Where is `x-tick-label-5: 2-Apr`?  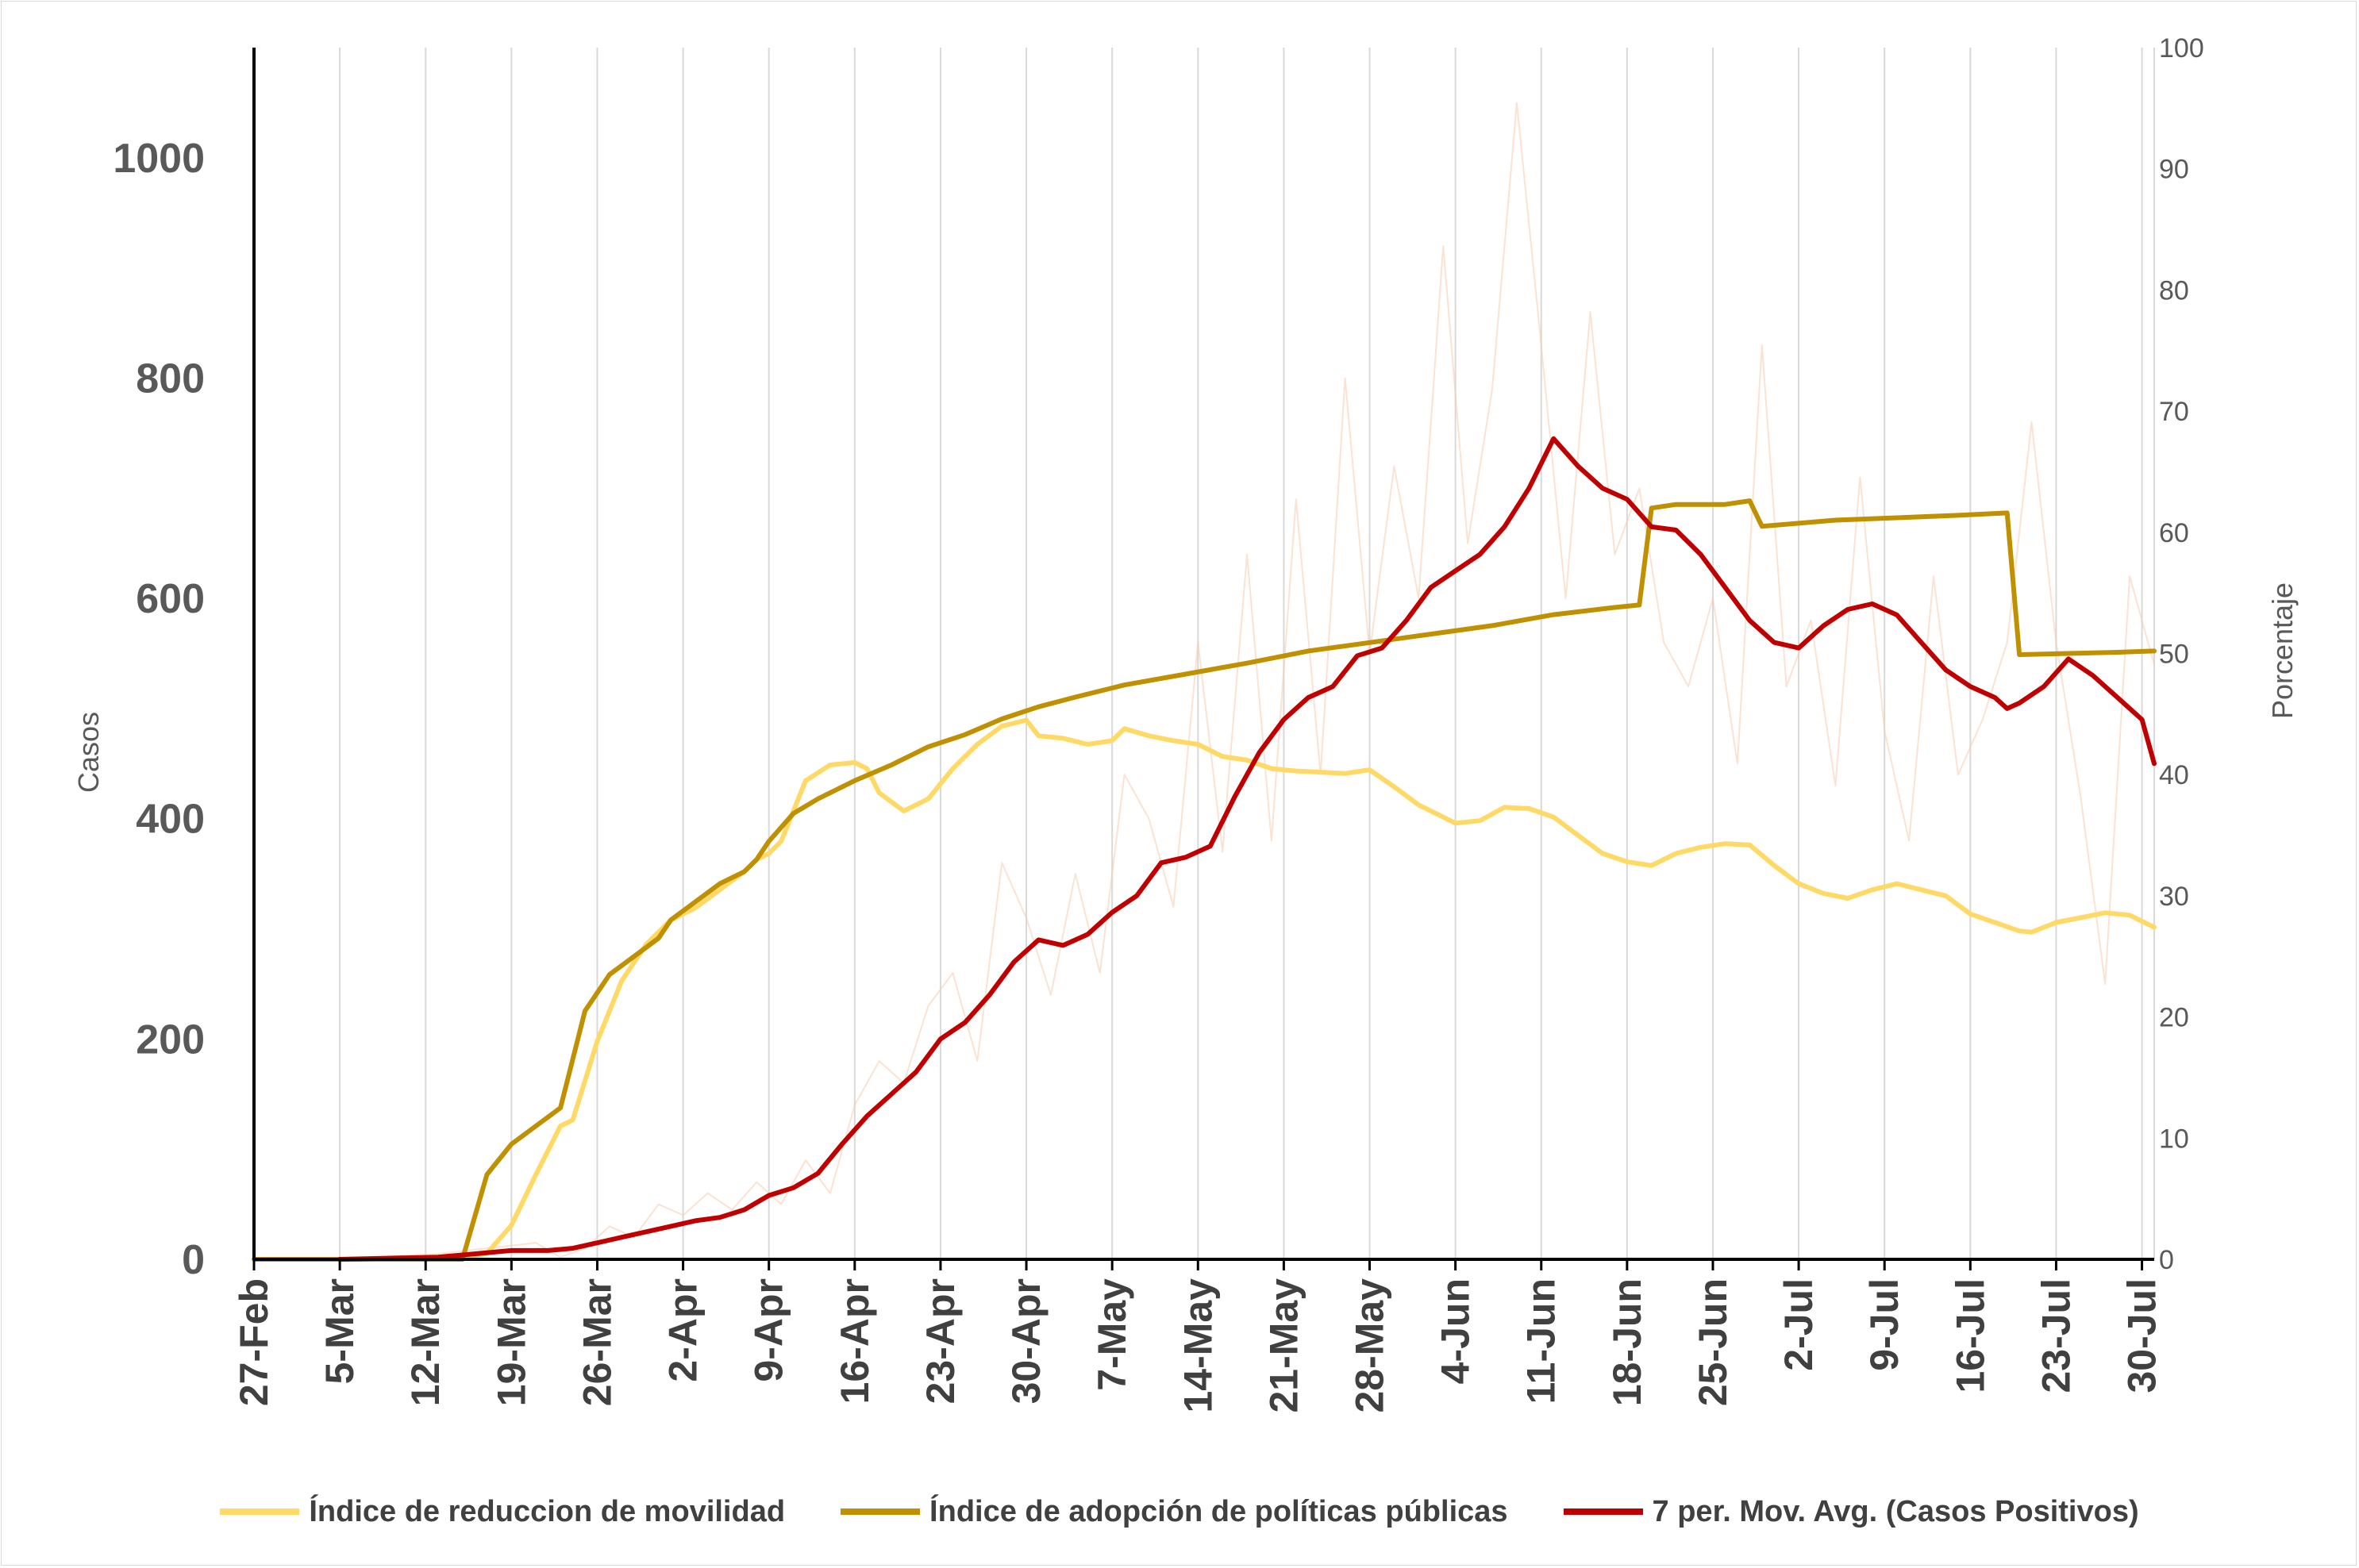
x-tick-label-5: 2-Apr is located at coordinates (683, 1330).